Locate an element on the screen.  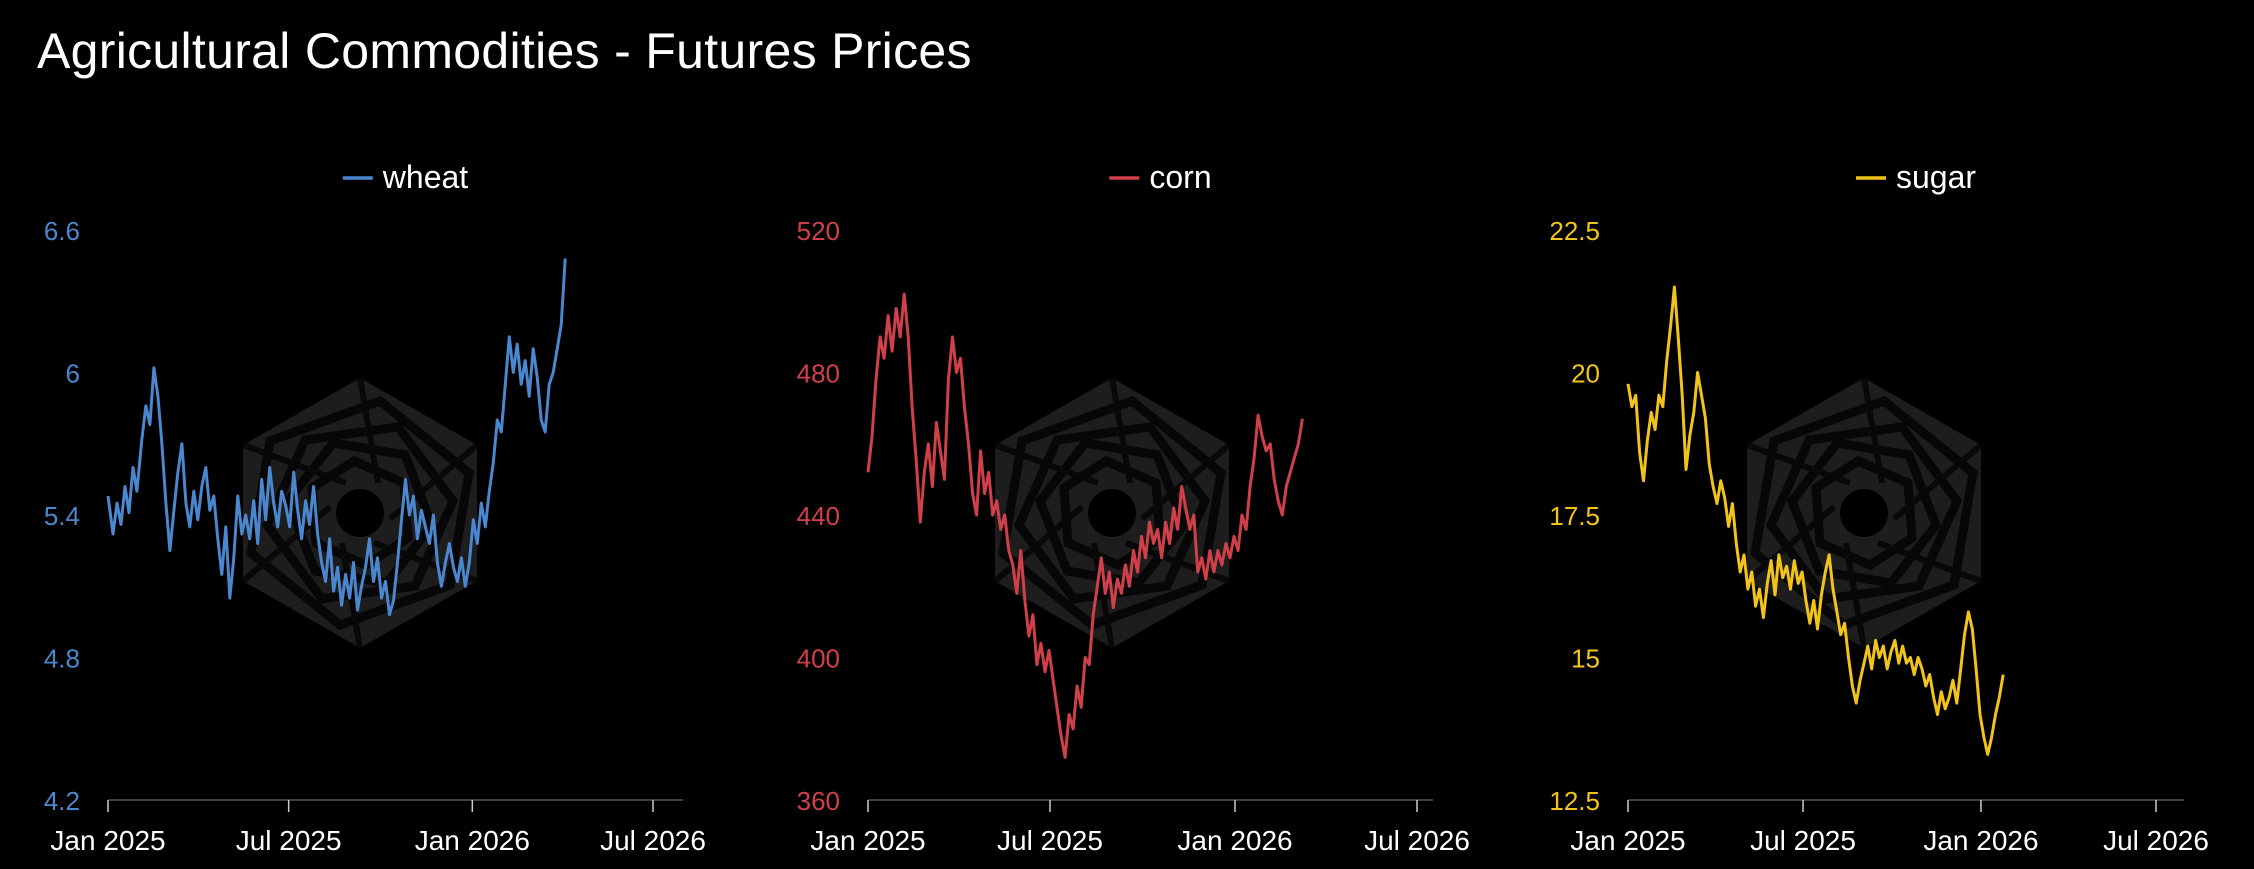
y-tick-label: 17.5 is located at coordinates (1574, 516).